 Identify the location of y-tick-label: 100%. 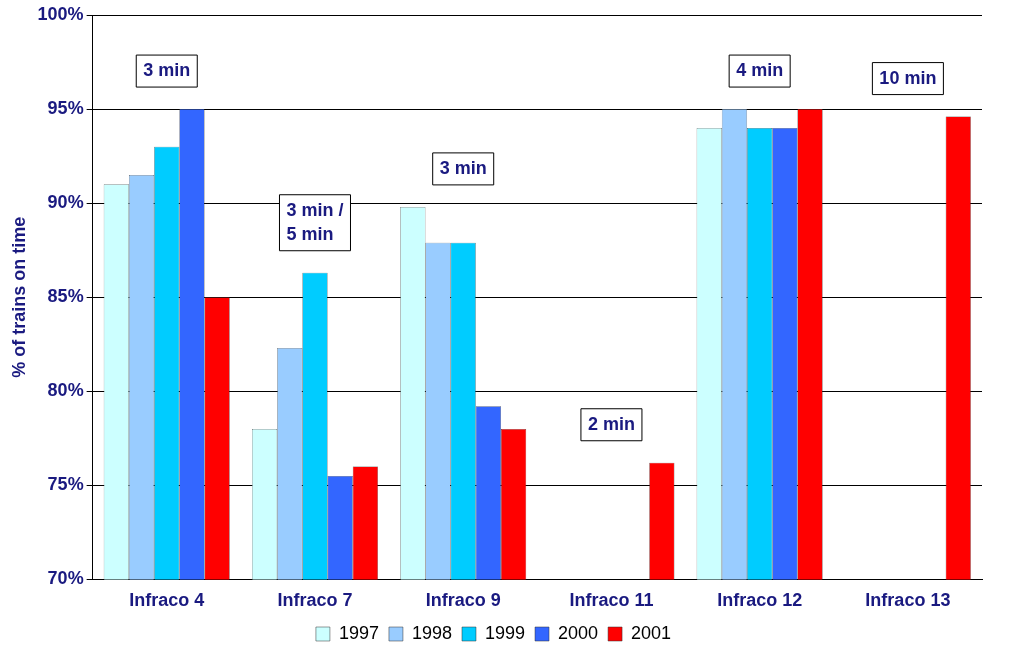
(60, 13).